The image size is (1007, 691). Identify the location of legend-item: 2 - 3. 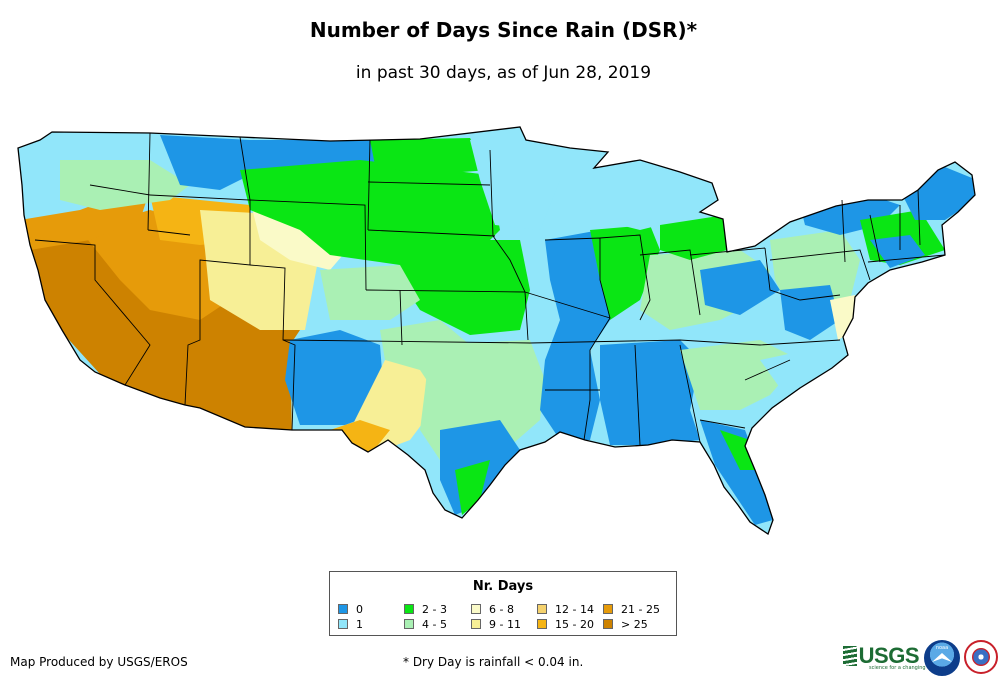
(425, 609).